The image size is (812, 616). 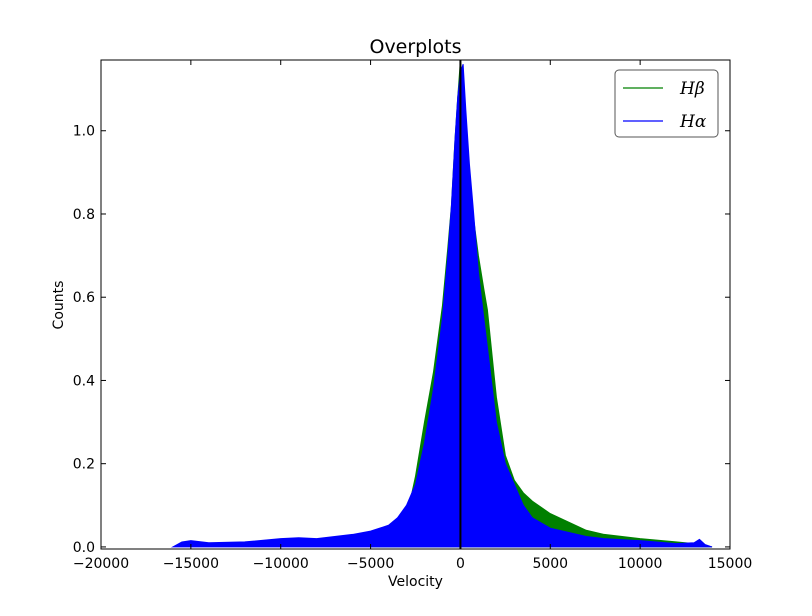 What do you see at coordinates (84, 465) in the screenshot?
I see `y-tick-label: 0.2` at bounding box center [84, 465].